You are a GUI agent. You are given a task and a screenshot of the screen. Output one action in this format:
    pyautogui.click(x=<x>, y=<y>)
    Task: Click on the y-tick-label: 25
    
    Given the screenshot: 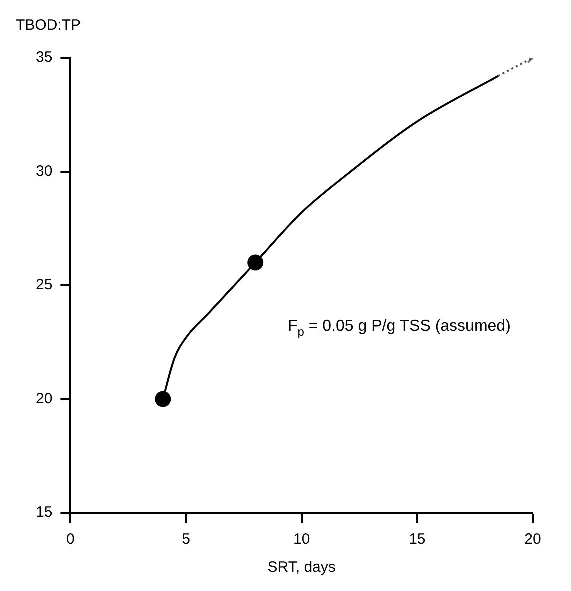 What is the action you would take?
    pyautogui.click(x=44, y=285)
    